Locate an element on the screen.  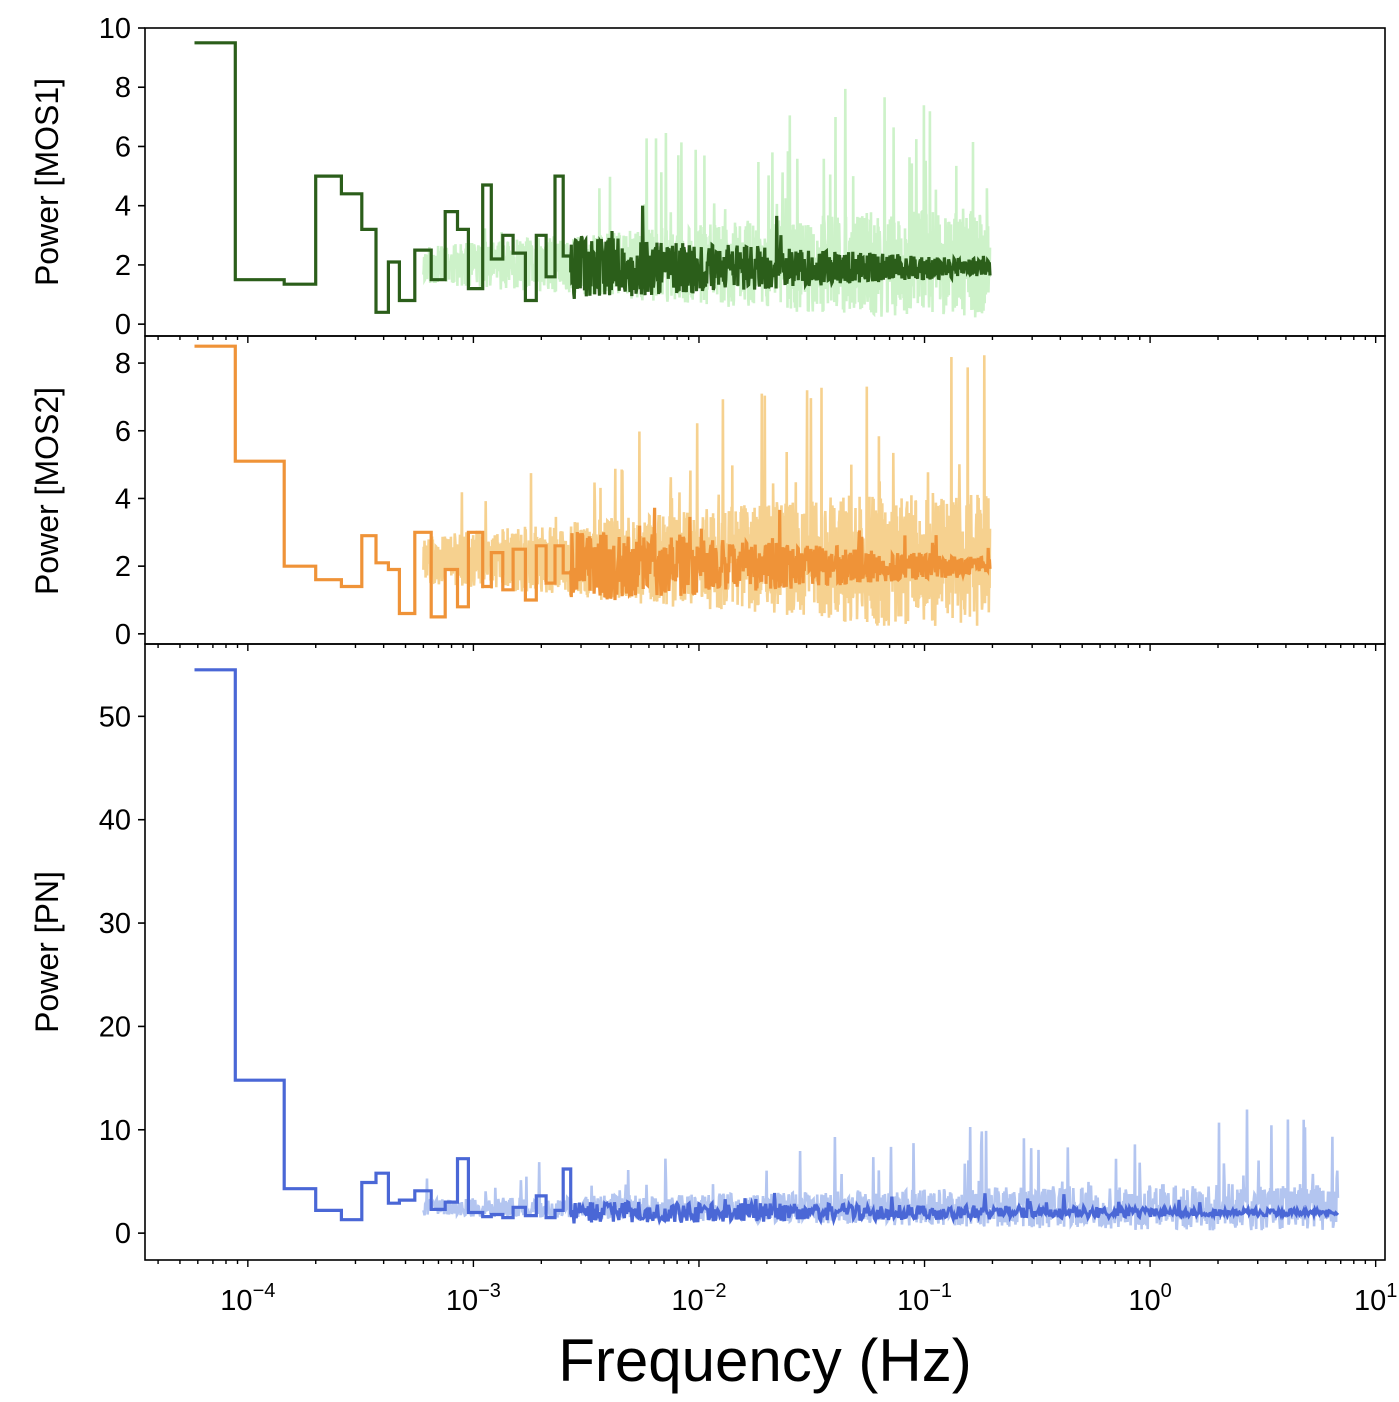
y-tick-label: 20 is located at coordinates (115, 1027).